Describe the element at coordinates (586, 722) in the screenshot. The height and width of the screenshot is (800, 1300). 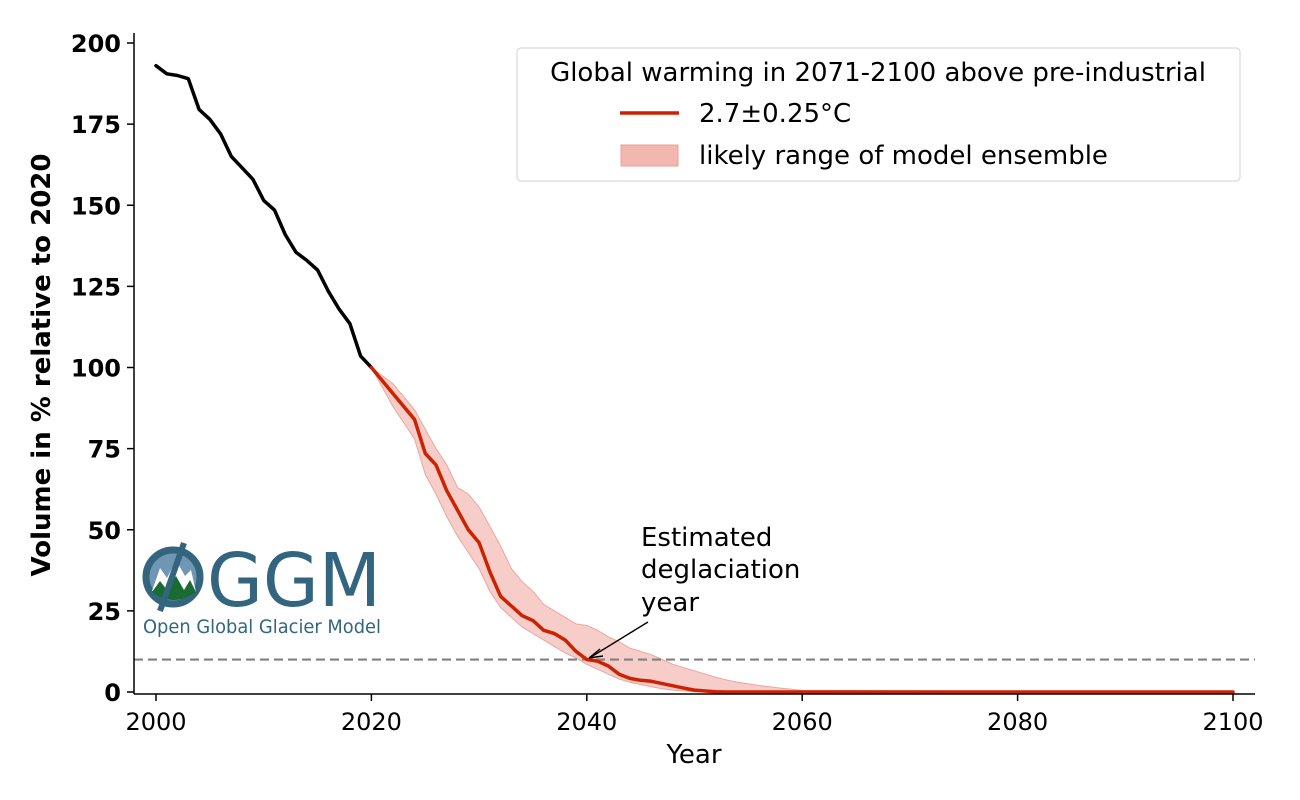
I see `x-tick-label: 2040` at that location.